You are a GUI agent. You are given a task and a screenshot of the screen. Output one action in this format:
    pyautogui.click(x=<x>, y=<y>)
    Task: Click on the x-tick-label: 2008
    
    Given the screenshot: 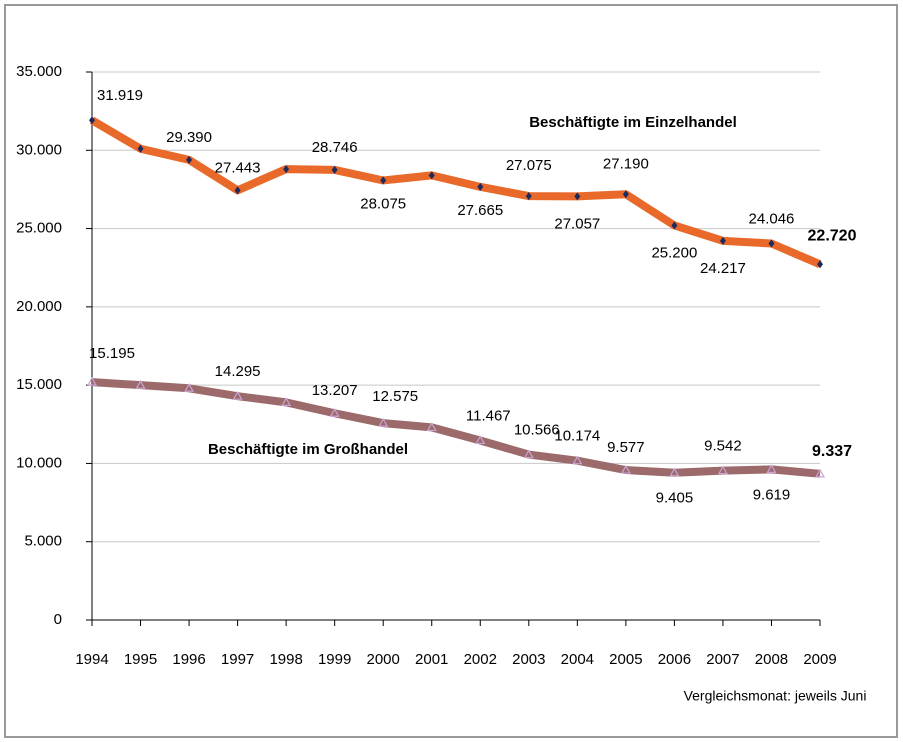 What is the action you would take?
    pyautogui.click(x=771, y=659)
    